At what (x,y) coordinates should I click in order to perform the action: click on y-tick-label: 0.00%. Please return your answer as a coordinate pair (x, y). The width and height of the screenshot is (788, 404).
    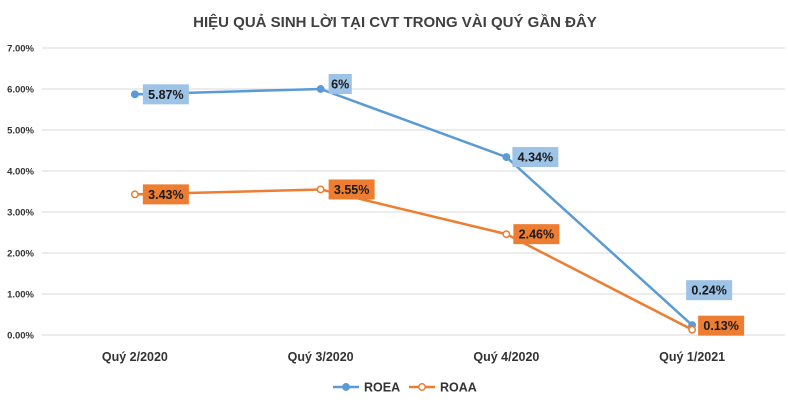
    Looking at the image, I should click on (20, 336).